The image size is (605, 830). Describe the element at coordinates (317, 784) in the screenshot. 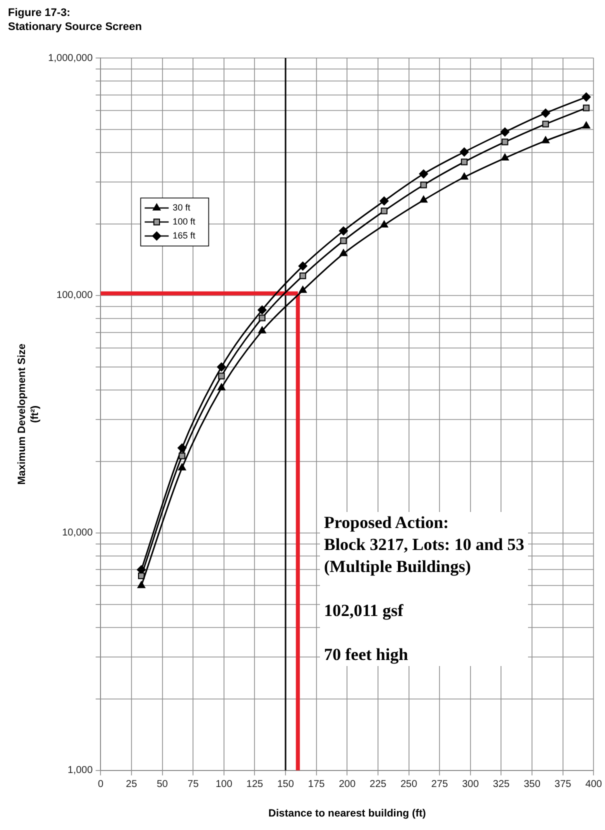

I see `x-tick-label: 175` at that location.